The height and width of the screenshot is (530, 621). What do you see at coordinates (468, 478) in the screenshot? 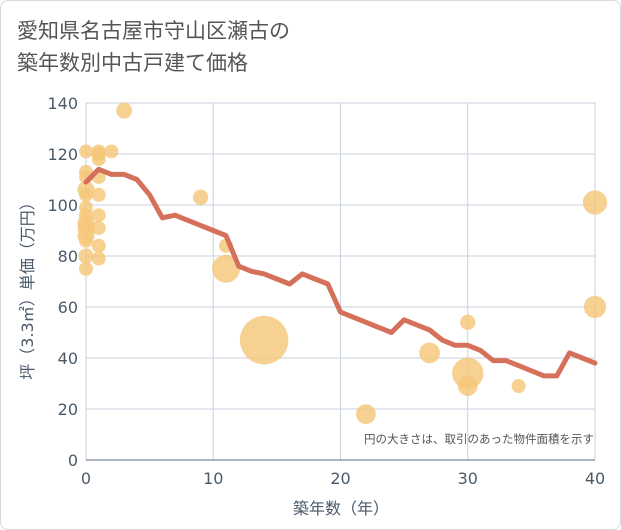
I see `x-tick-label: 30` at bounding box center [468, 478].